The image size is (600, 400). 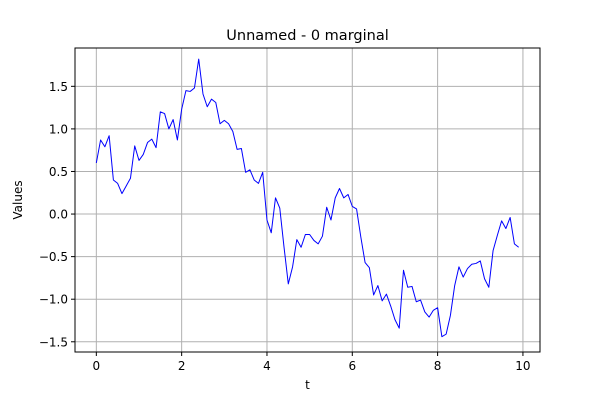 What do you see at coordinates (53, 300) in the screenshot?
I see `y-tick-label: −1.0` at bounding box center [53, 300].